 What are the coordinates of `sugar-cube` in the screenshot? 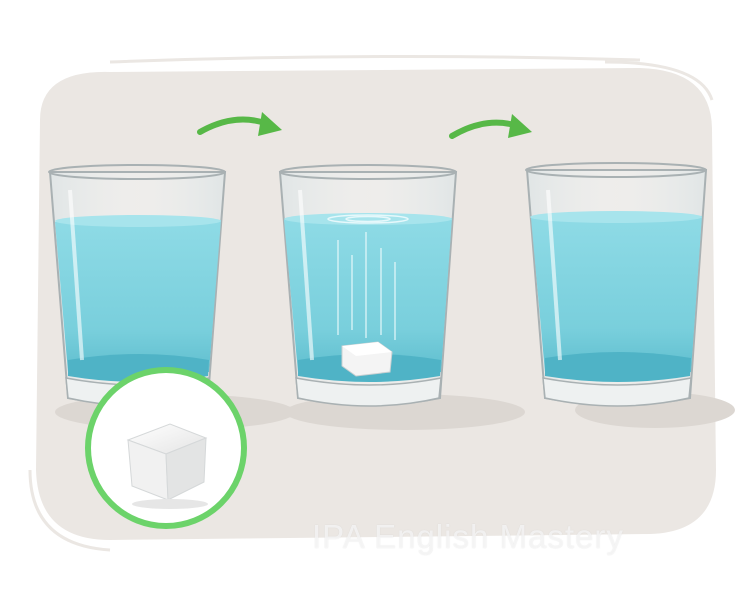 It's located at (167, 466).